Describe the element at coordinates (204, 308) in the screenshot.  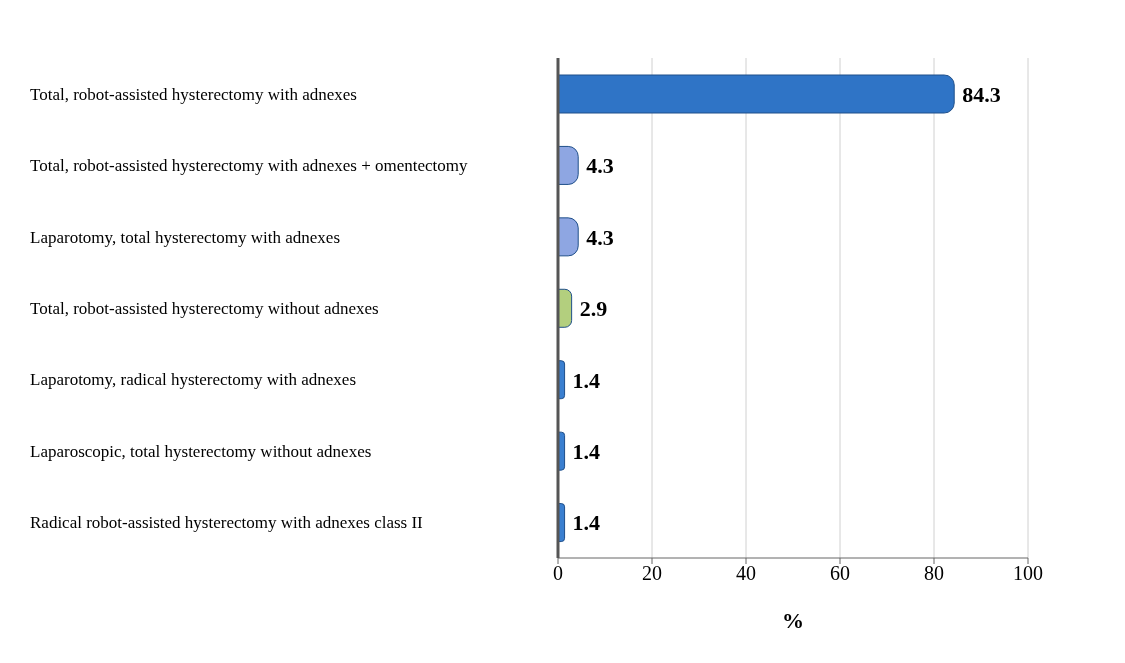
I see `y-tick-label: Total, robot-assisted hysterectomy without adnexes` at that location.